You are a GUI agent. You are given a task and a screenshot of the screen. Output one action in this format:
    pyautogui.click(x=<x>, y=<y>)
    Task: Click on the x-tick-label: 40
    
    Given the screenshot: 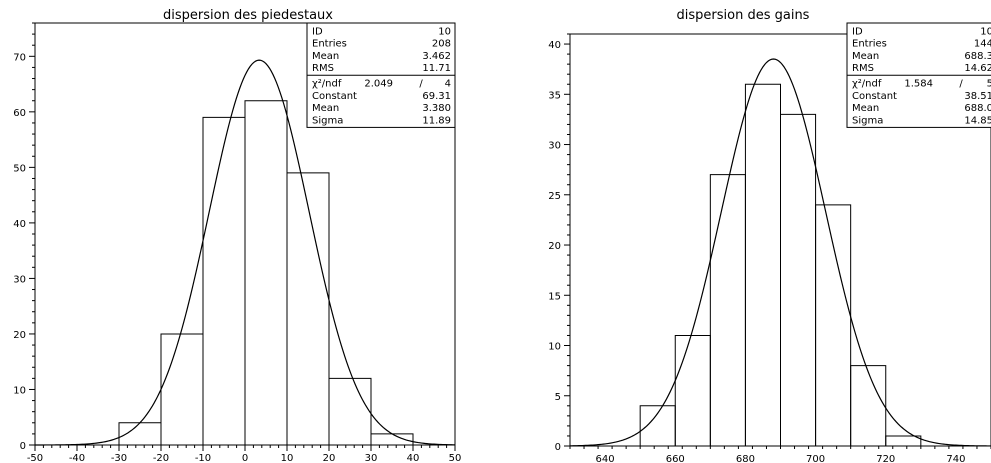 What is the action you would take?
    pyautogui.click(x=413, y=458)
    